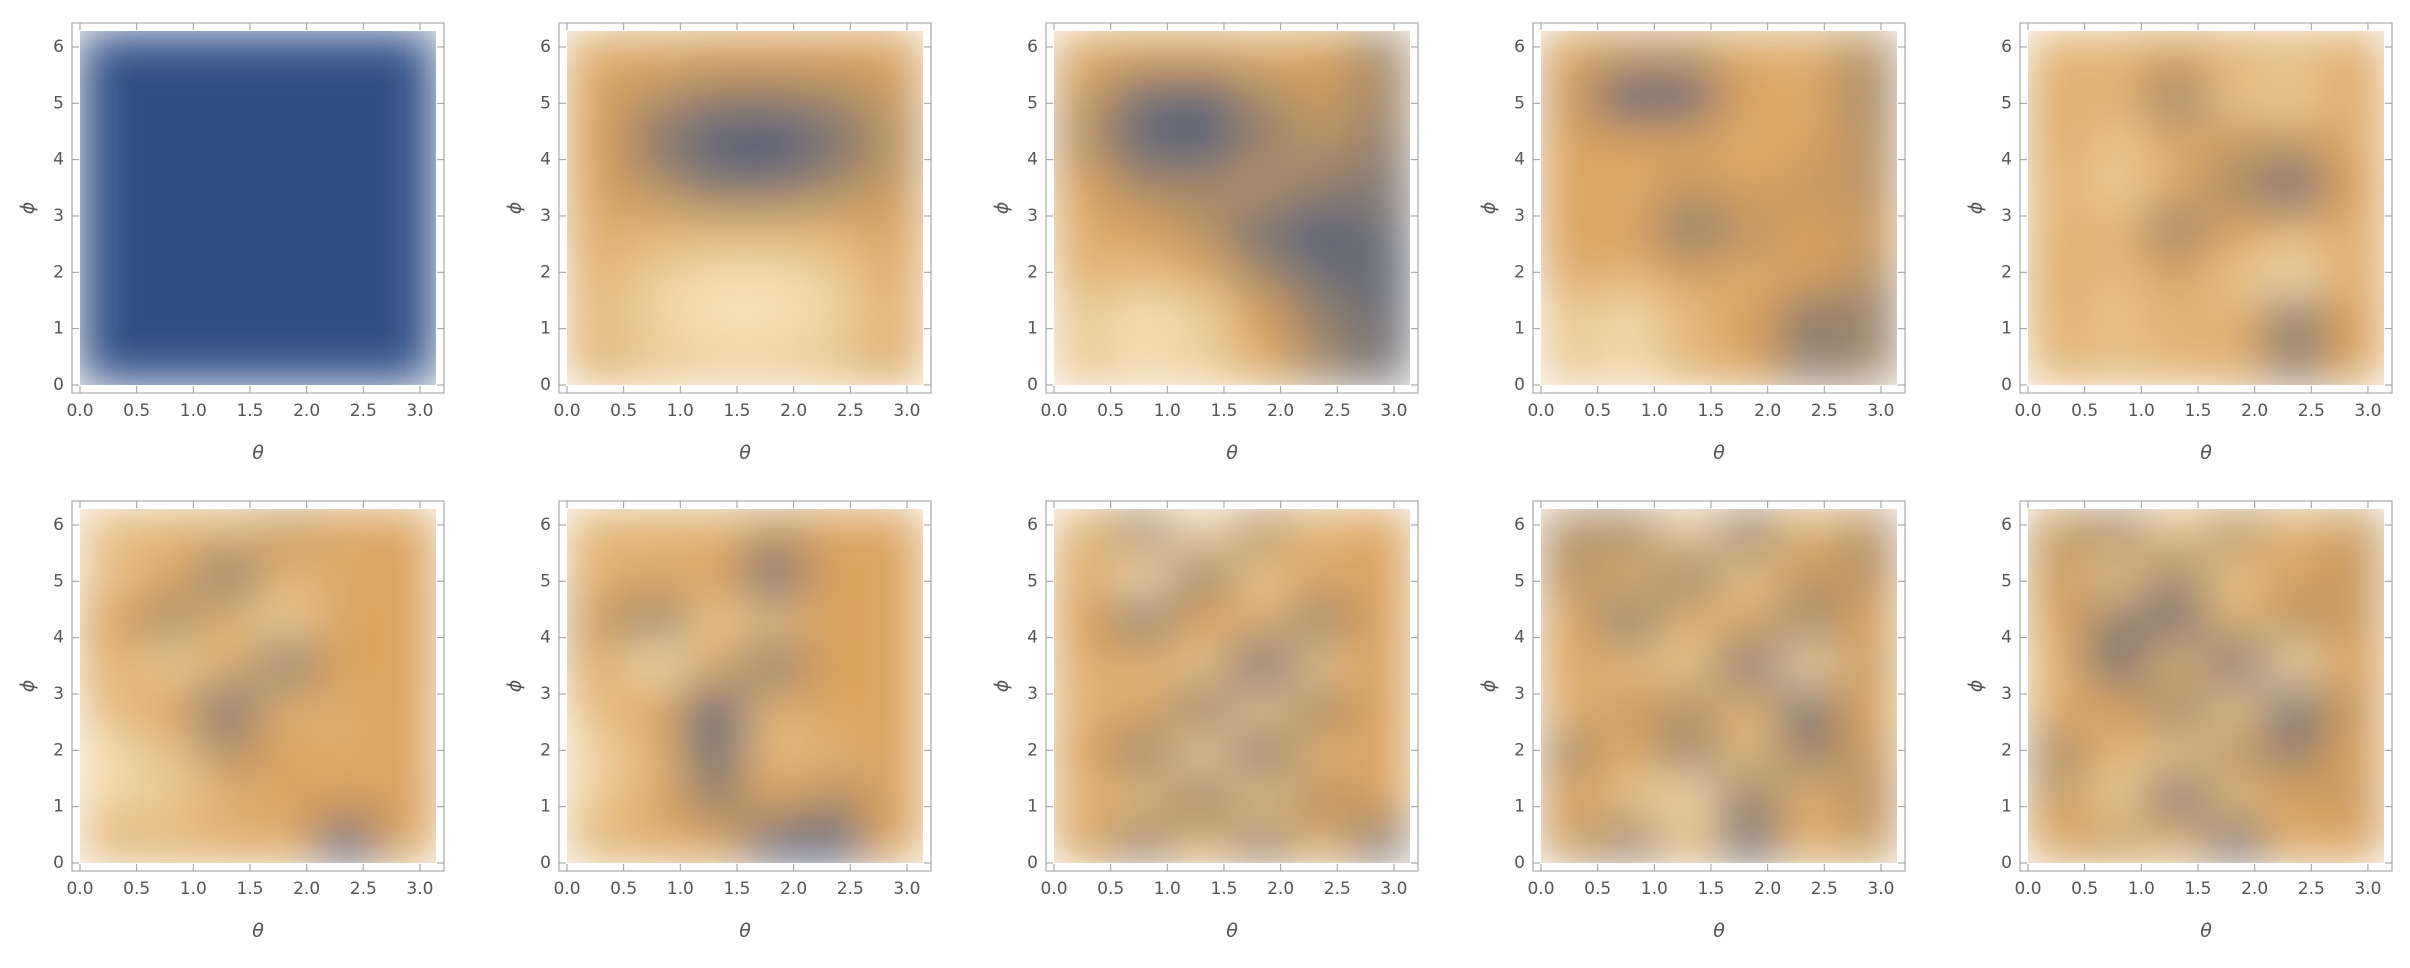 The height and width of the screenshot is (968, 2410). What do you see at coordinates (2006, 272) in the screenshot?
I see `y-tick-label: 2` at bounding box center [2006, 272].